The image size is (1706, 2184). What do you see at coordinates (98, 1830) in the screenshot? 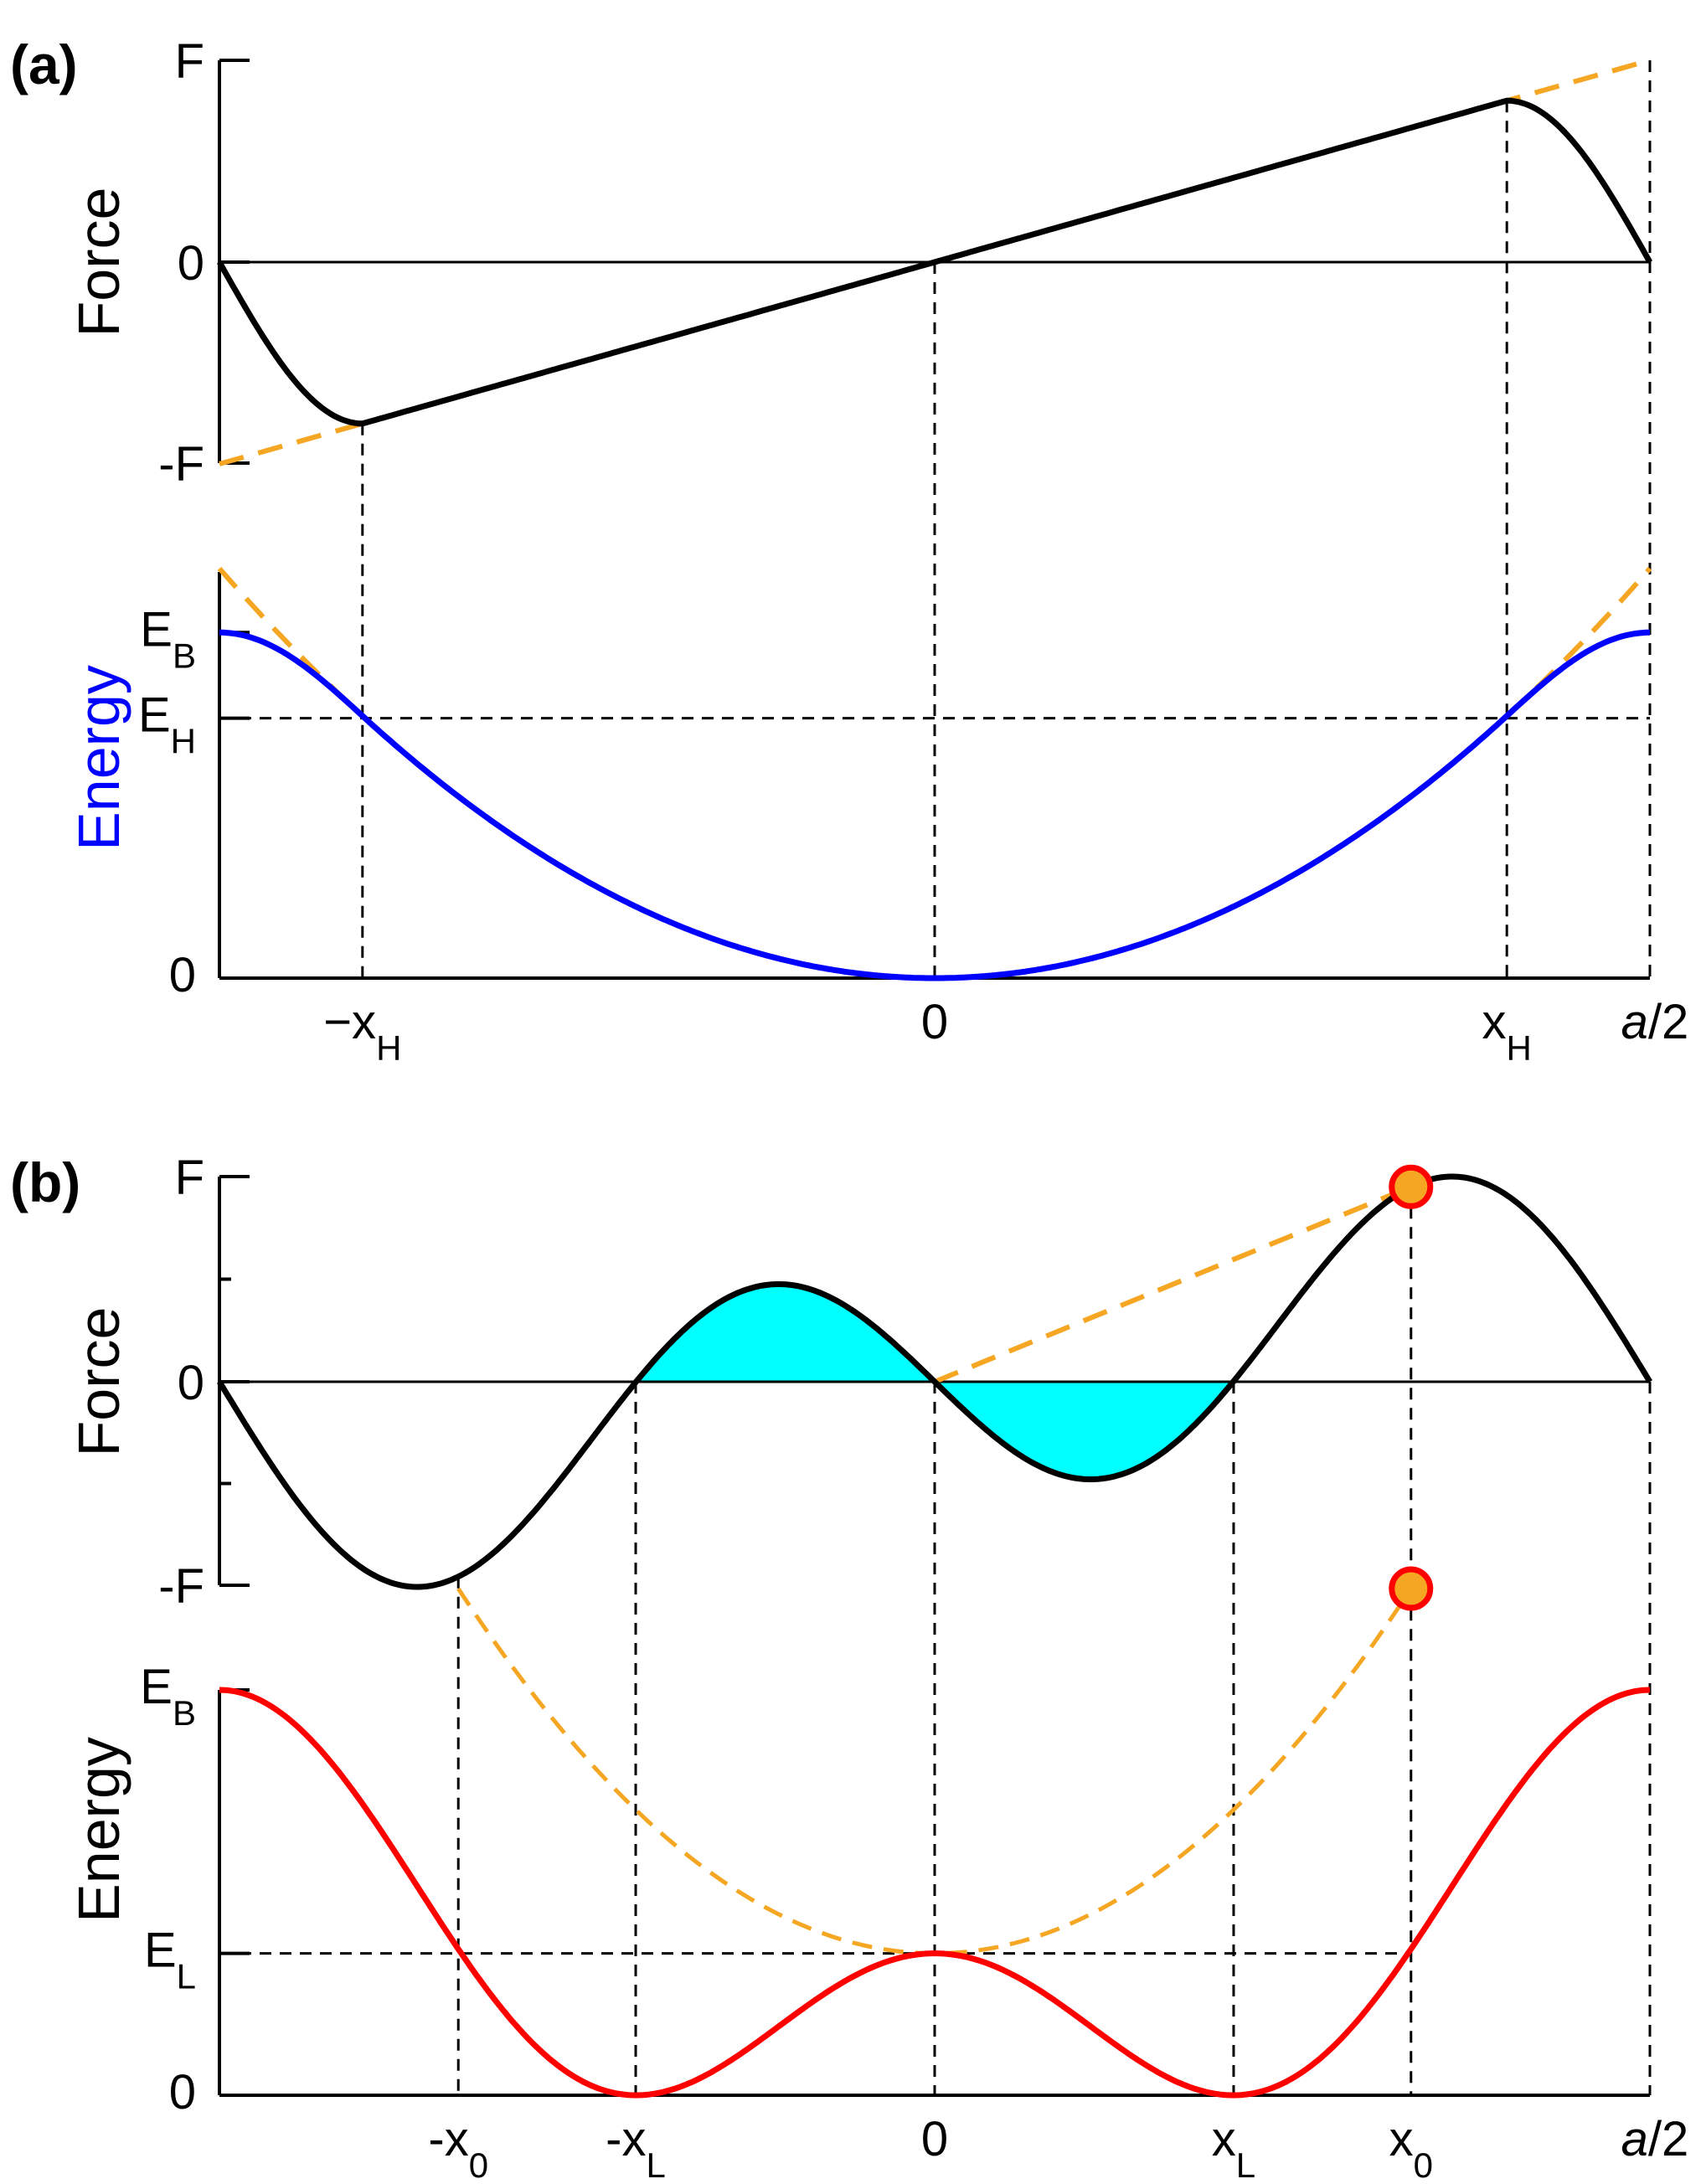
I see `b-energy-ylabel: Energy` at bounding box center [98, 1830].